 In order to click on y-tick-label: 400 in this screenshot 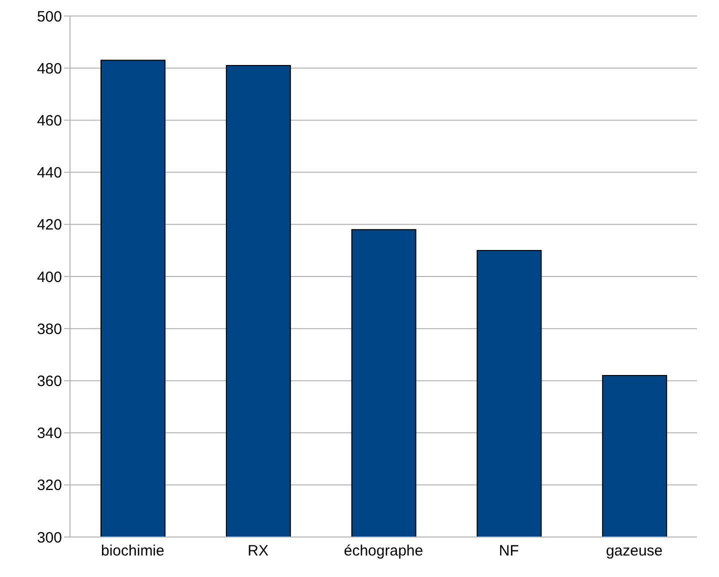, I will do `click(49, 277)`.